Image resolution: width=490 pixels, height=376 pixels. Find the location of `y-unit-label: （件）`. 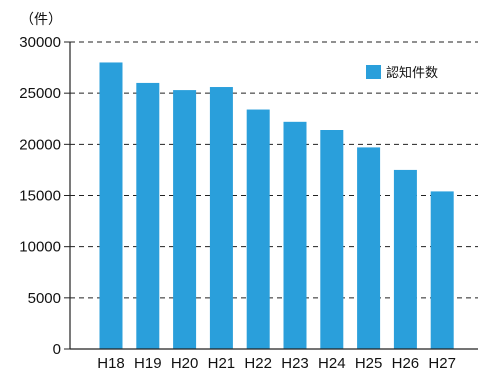

y-unit-label: （件） is located at coordinates (41, 20).